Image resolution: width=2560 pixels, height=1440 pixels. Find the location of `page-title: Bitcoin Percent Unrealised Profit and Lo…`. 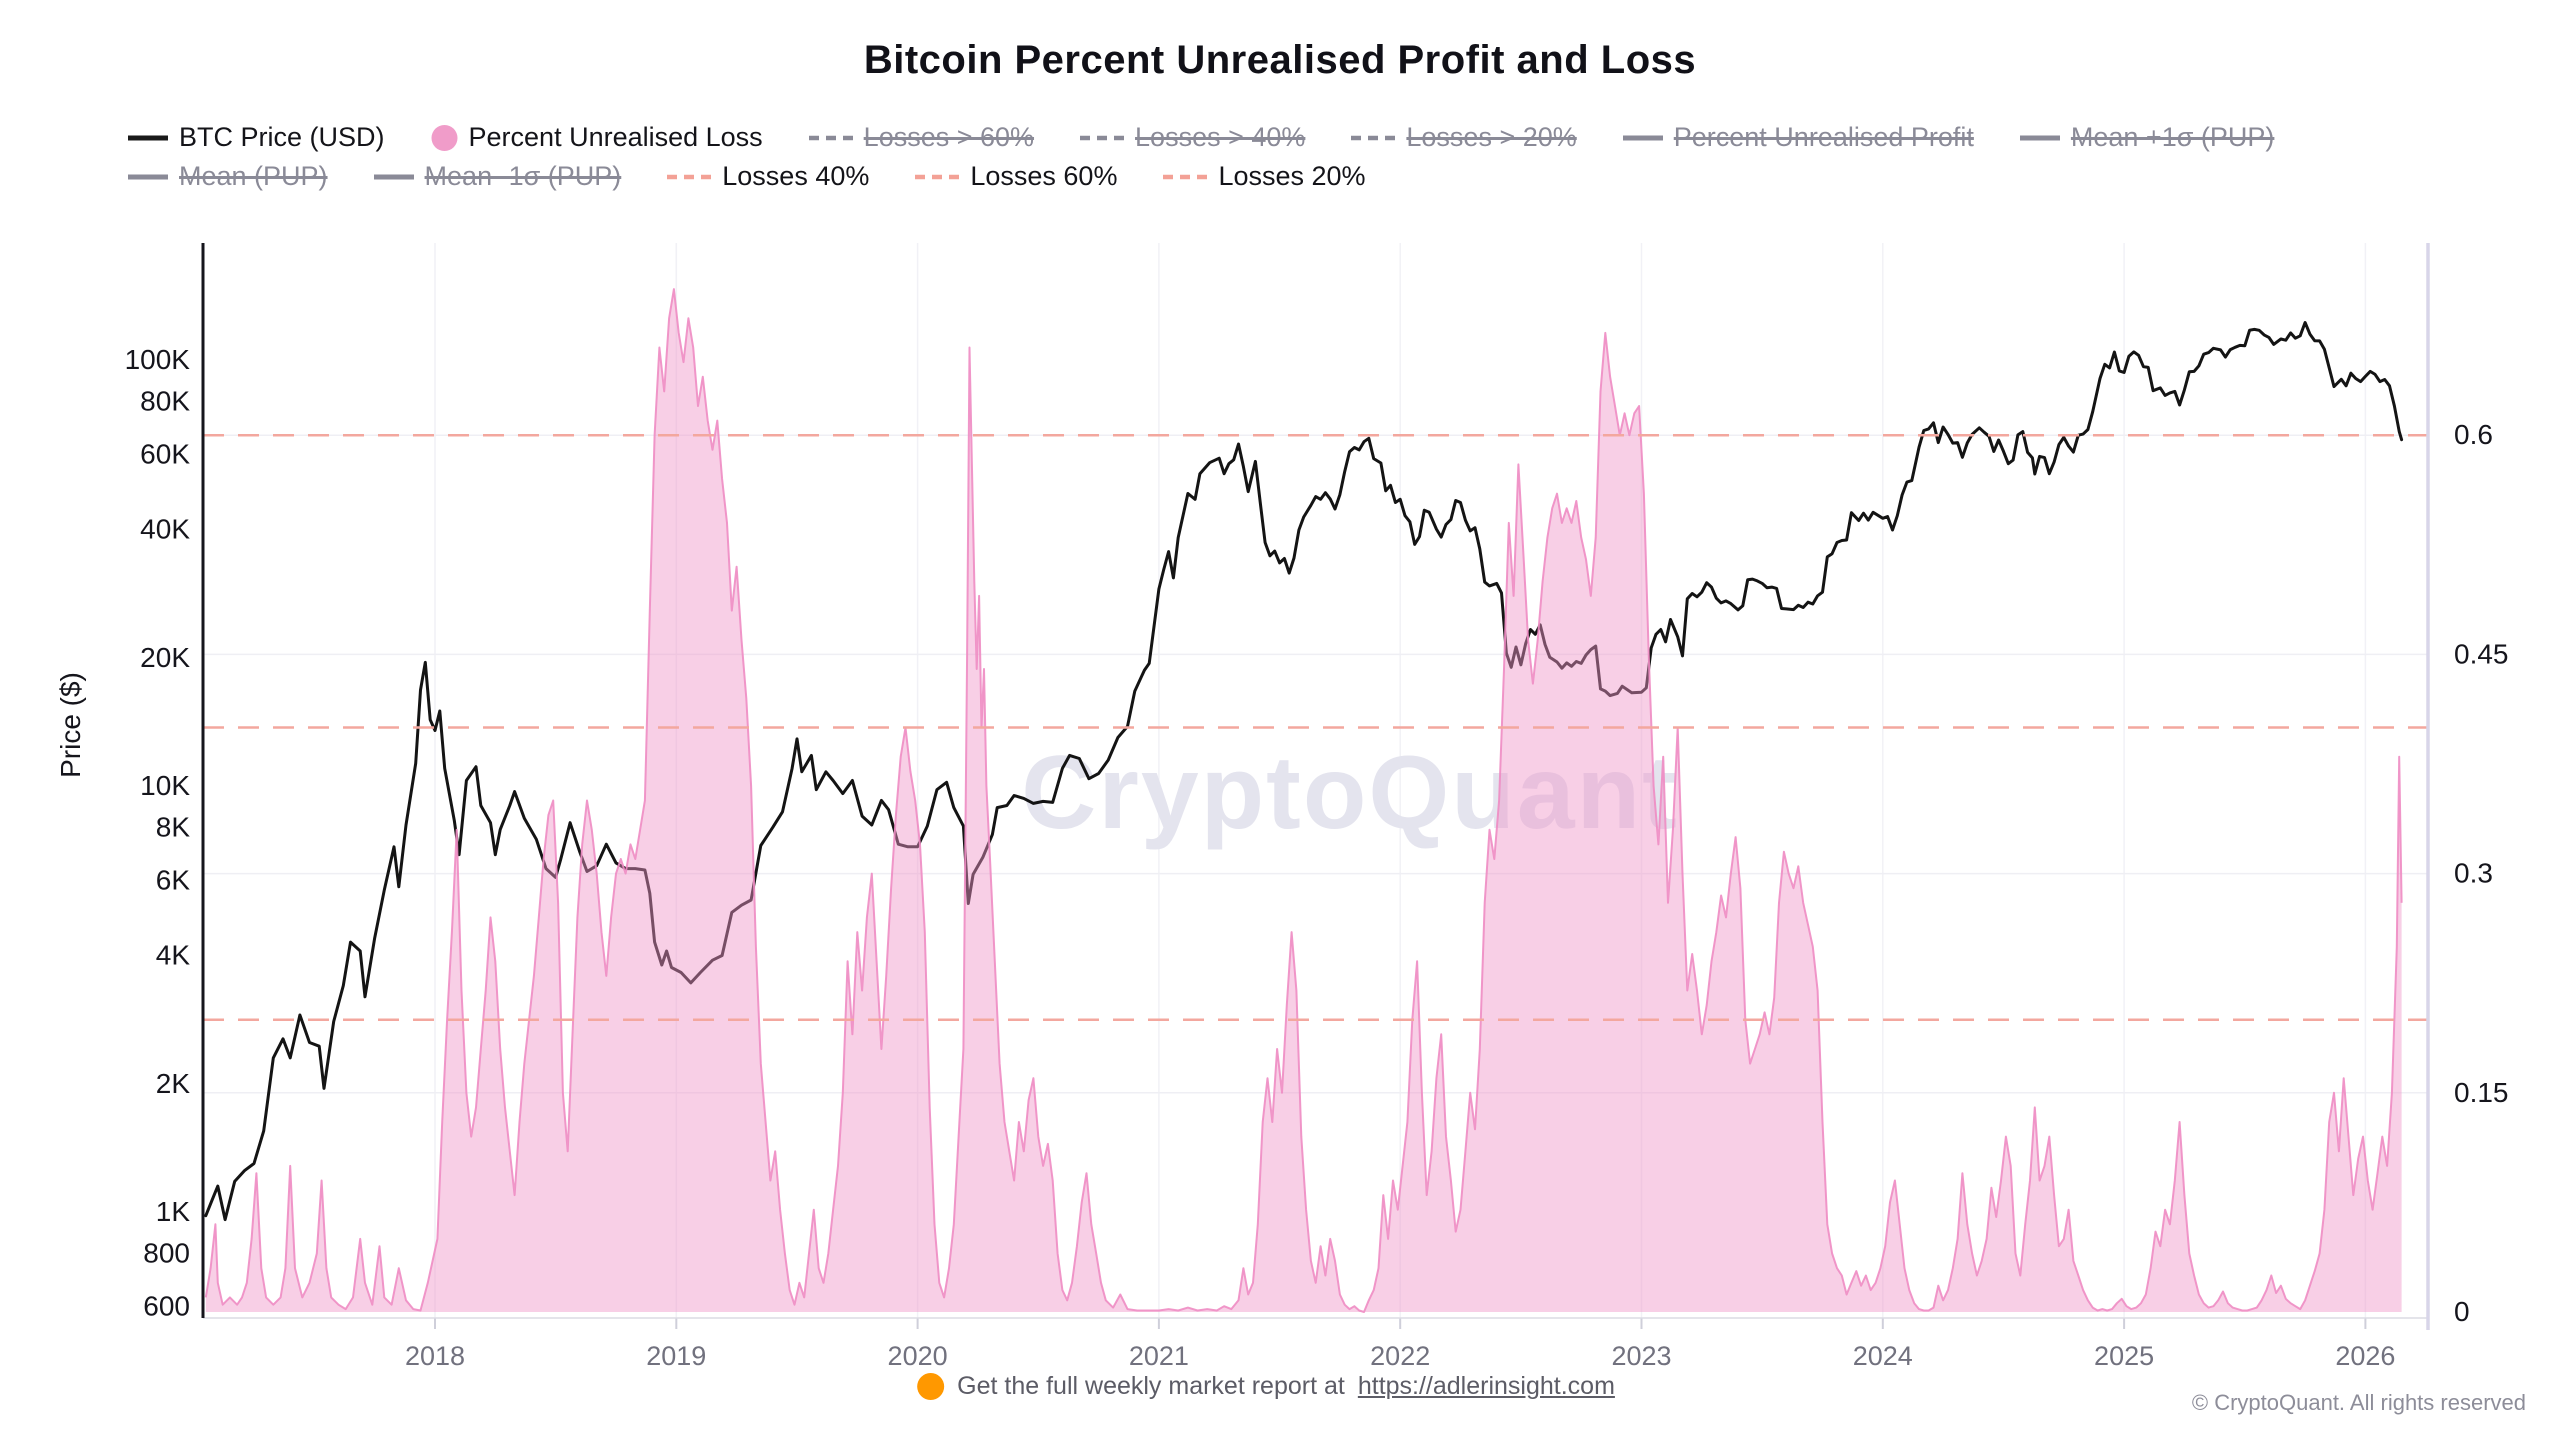

page-title: Bitcoin Percent Unrealised Profit and Lo… is located at coordinates (1280, 60).